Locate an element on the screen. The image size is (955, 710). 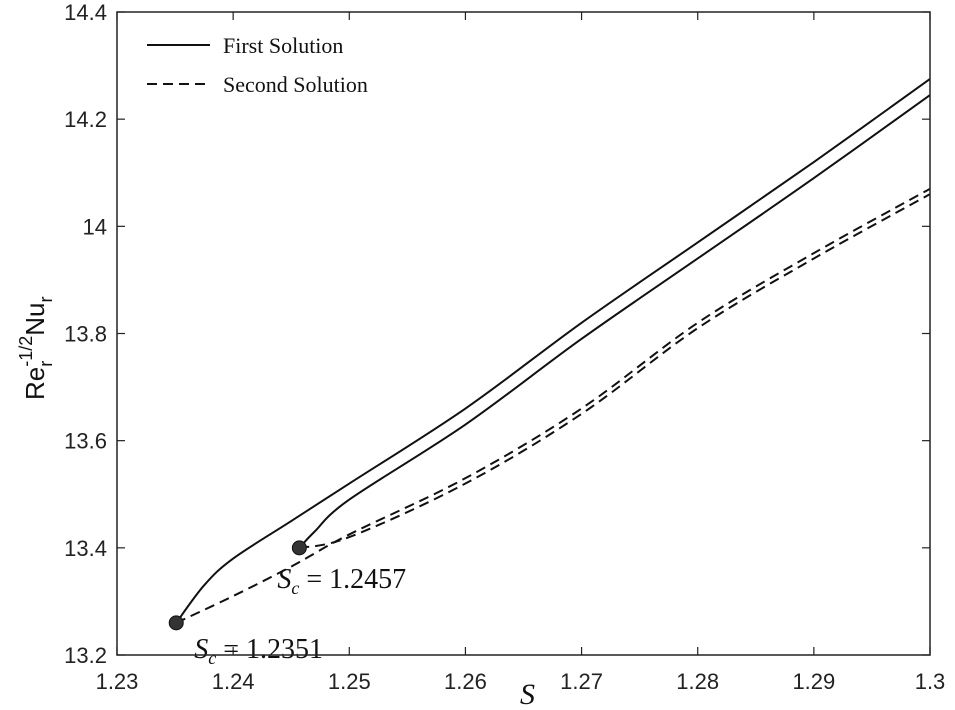
y-tick-label: 13.6 is located at coordinates (85, 441).